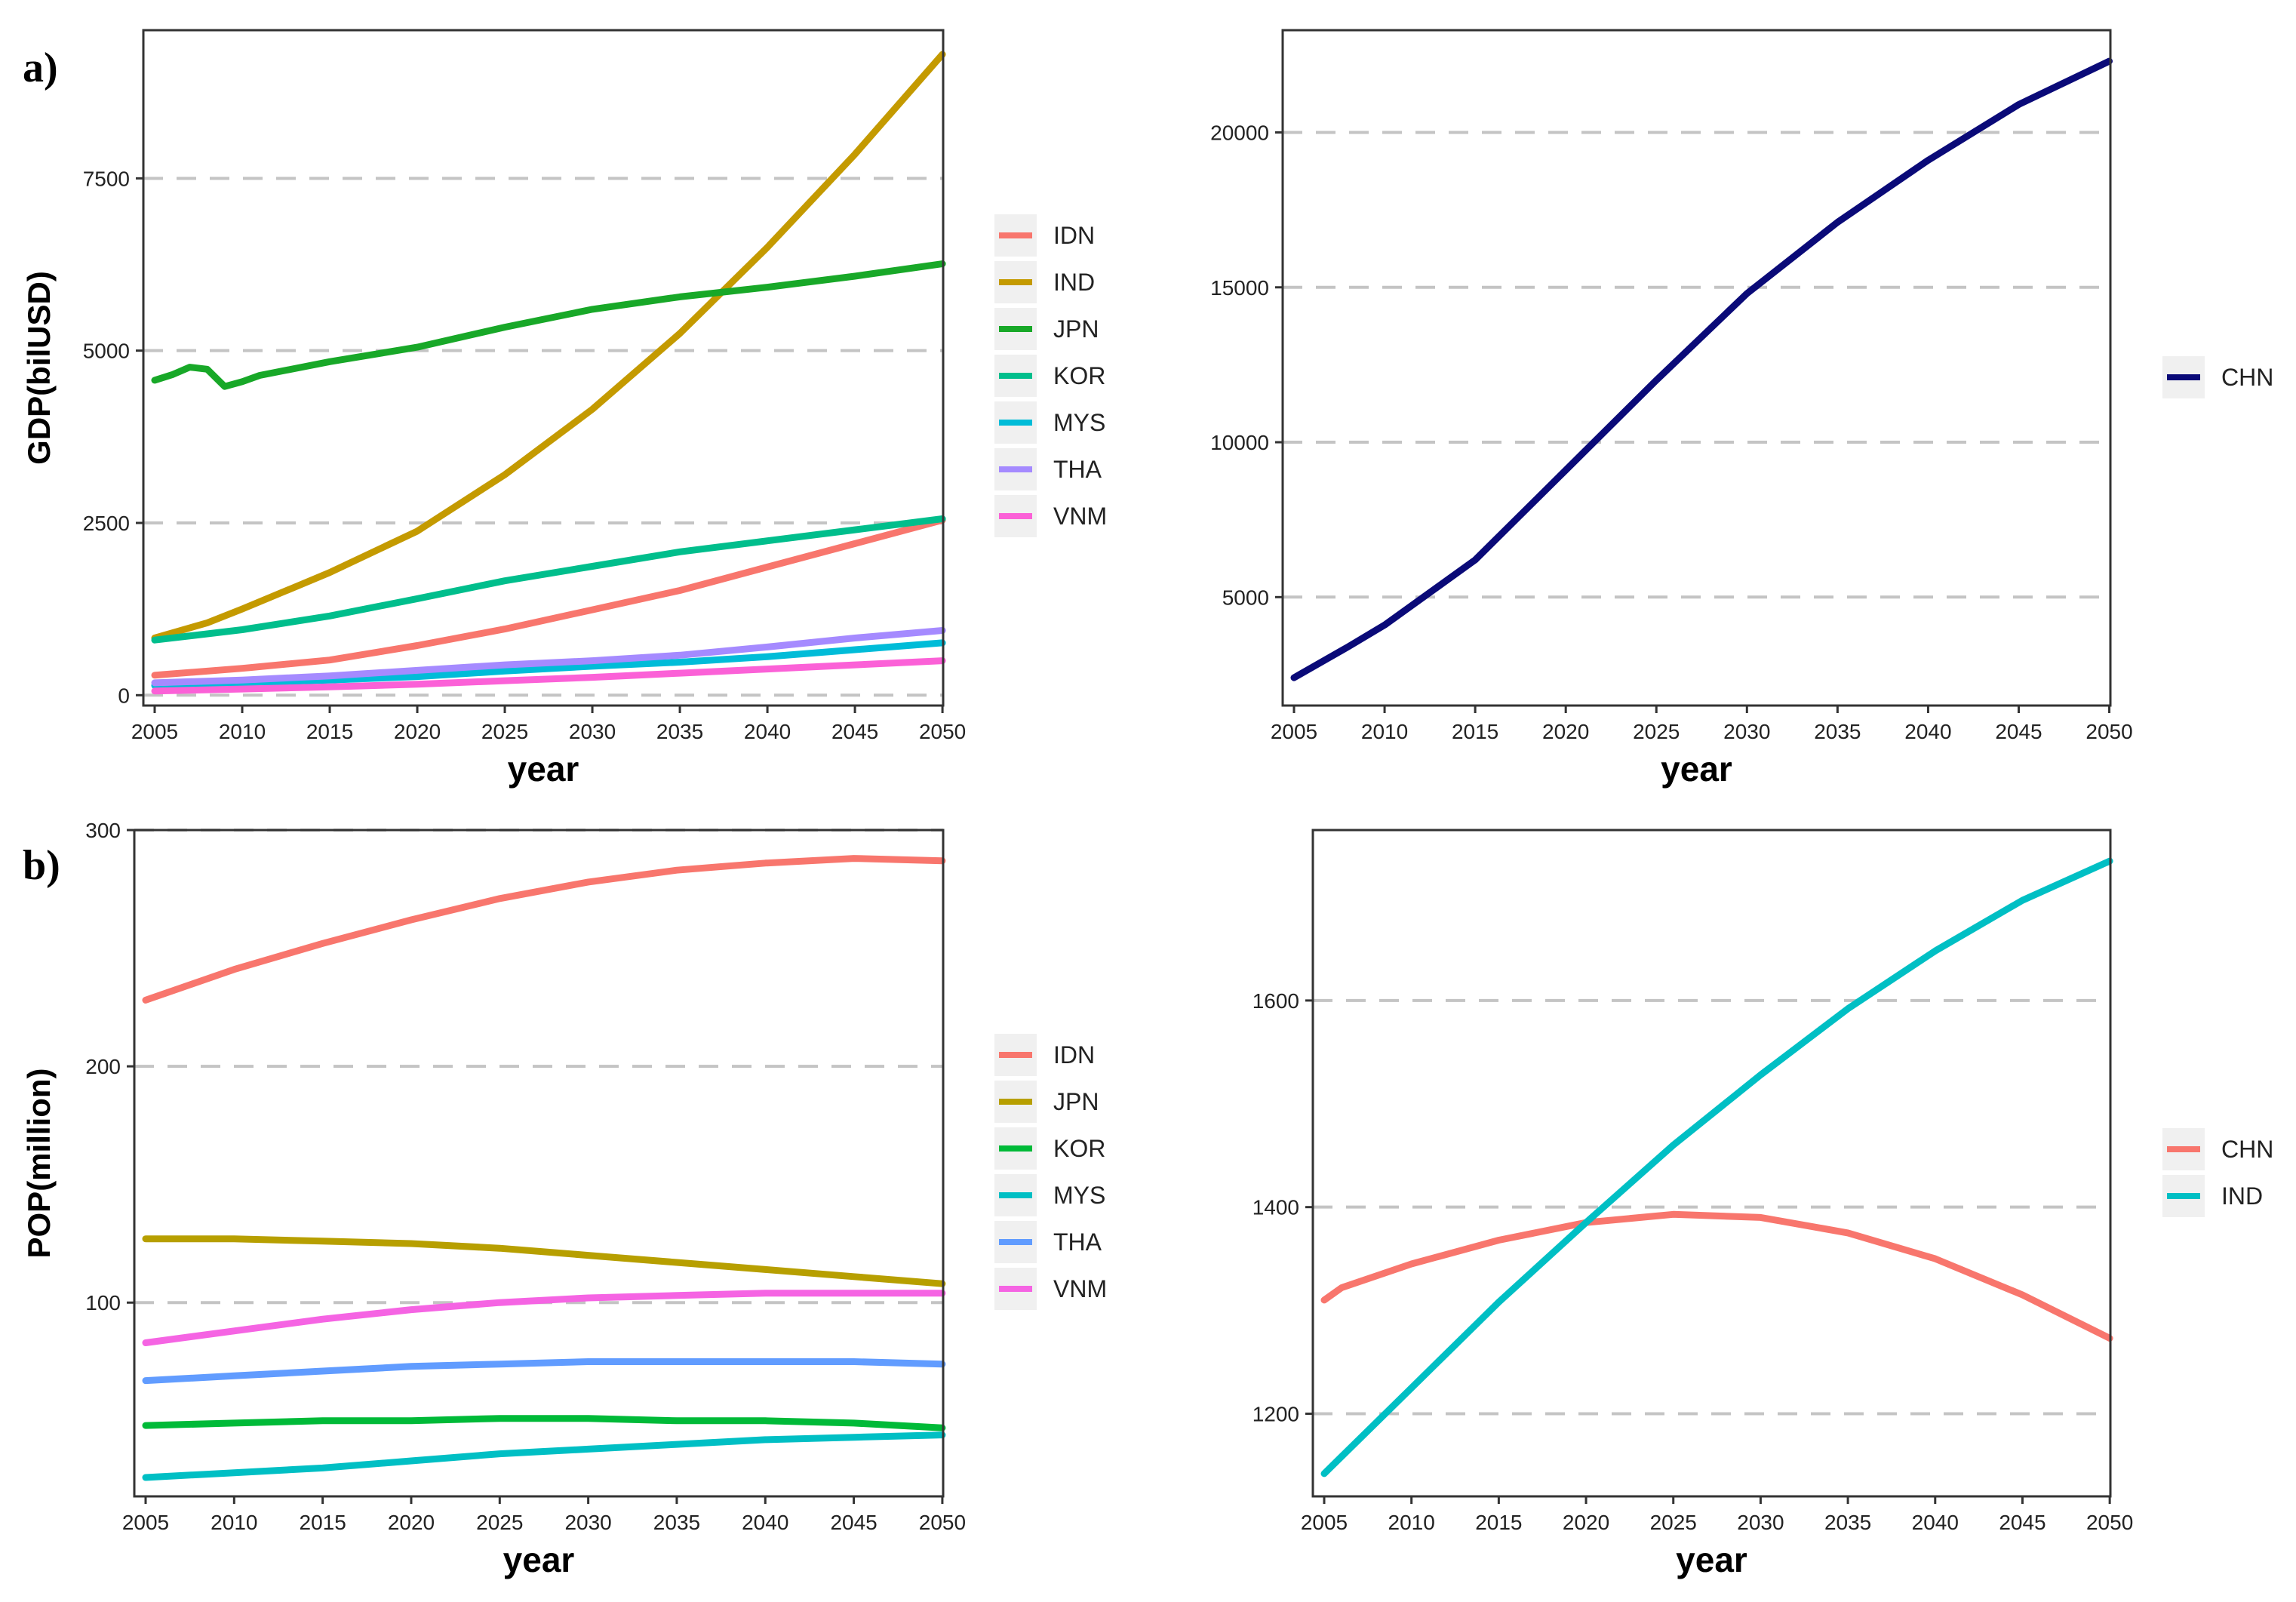  Describe the element at coordinates (103, 830) in the screenshot. I see `y-tick-label: 300` at that location.